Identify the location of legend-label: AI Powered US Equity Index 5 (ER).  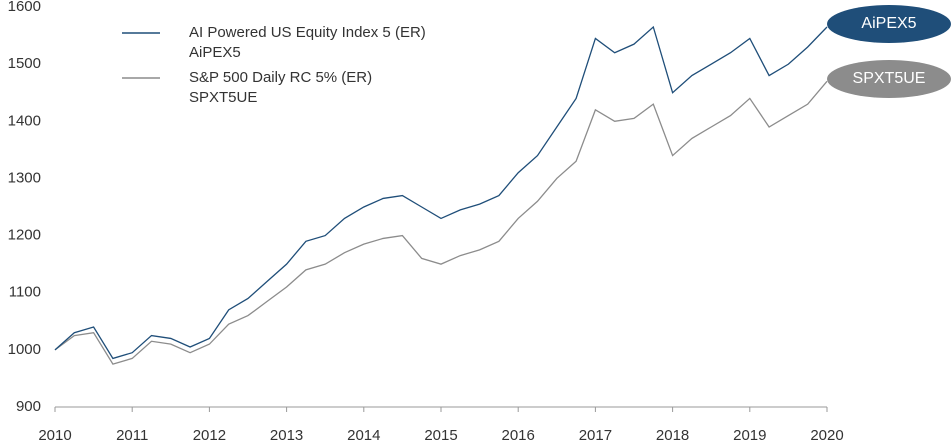
(307, 32).